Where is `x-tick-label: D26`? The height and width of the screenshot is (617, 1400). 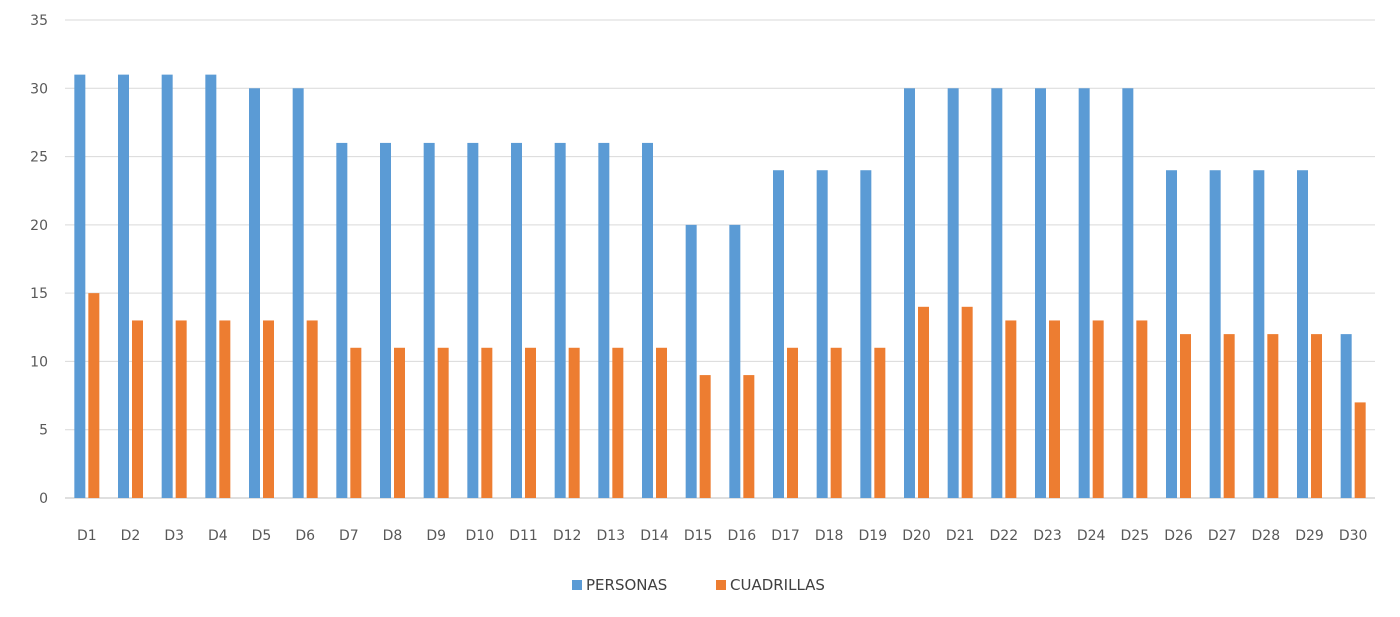 x-tick-label: D26 is located at coordinates (1178, 536).